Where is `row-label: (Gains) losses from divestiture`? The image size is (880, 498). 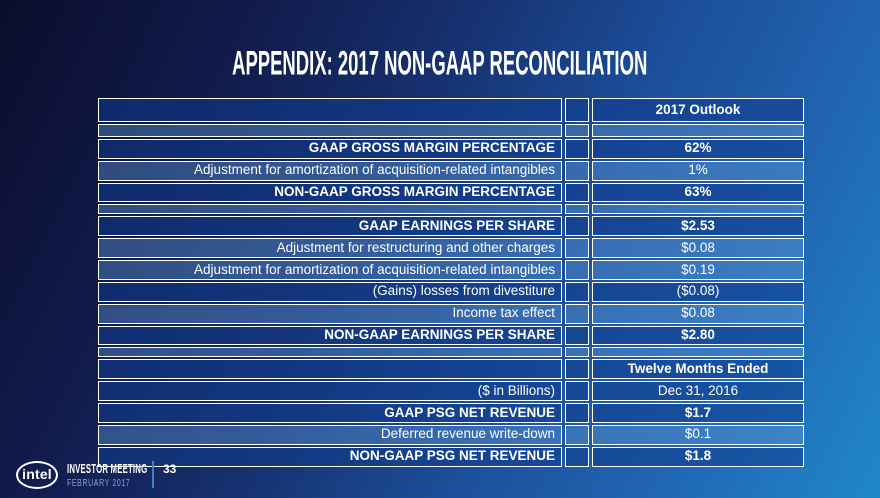 row-label: (Gains) losses from divestiture is located at coordinates (330, 291).